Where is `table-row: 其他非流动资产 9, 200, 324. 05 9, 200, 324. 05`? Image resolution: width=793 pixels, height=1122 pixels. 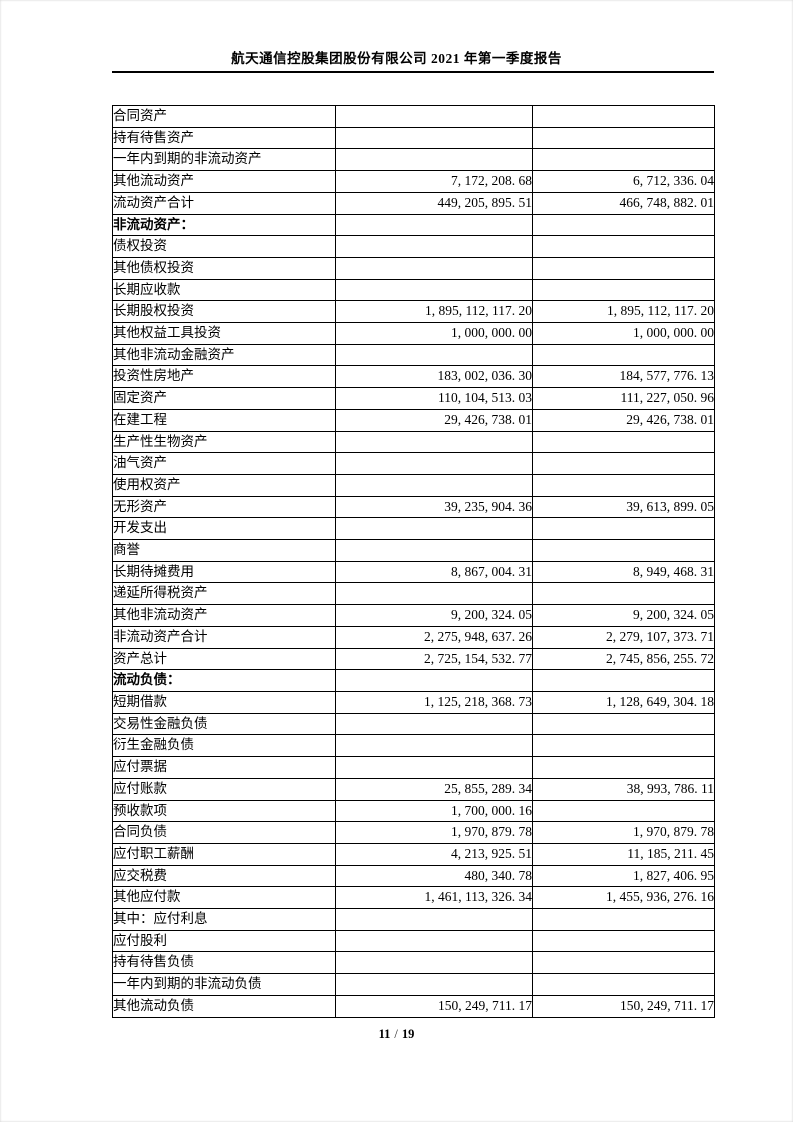
table-row: 其他非流动资产 9, 200, 324. 05 9, 200, 324. 05 is located at coordinates (413, 615).